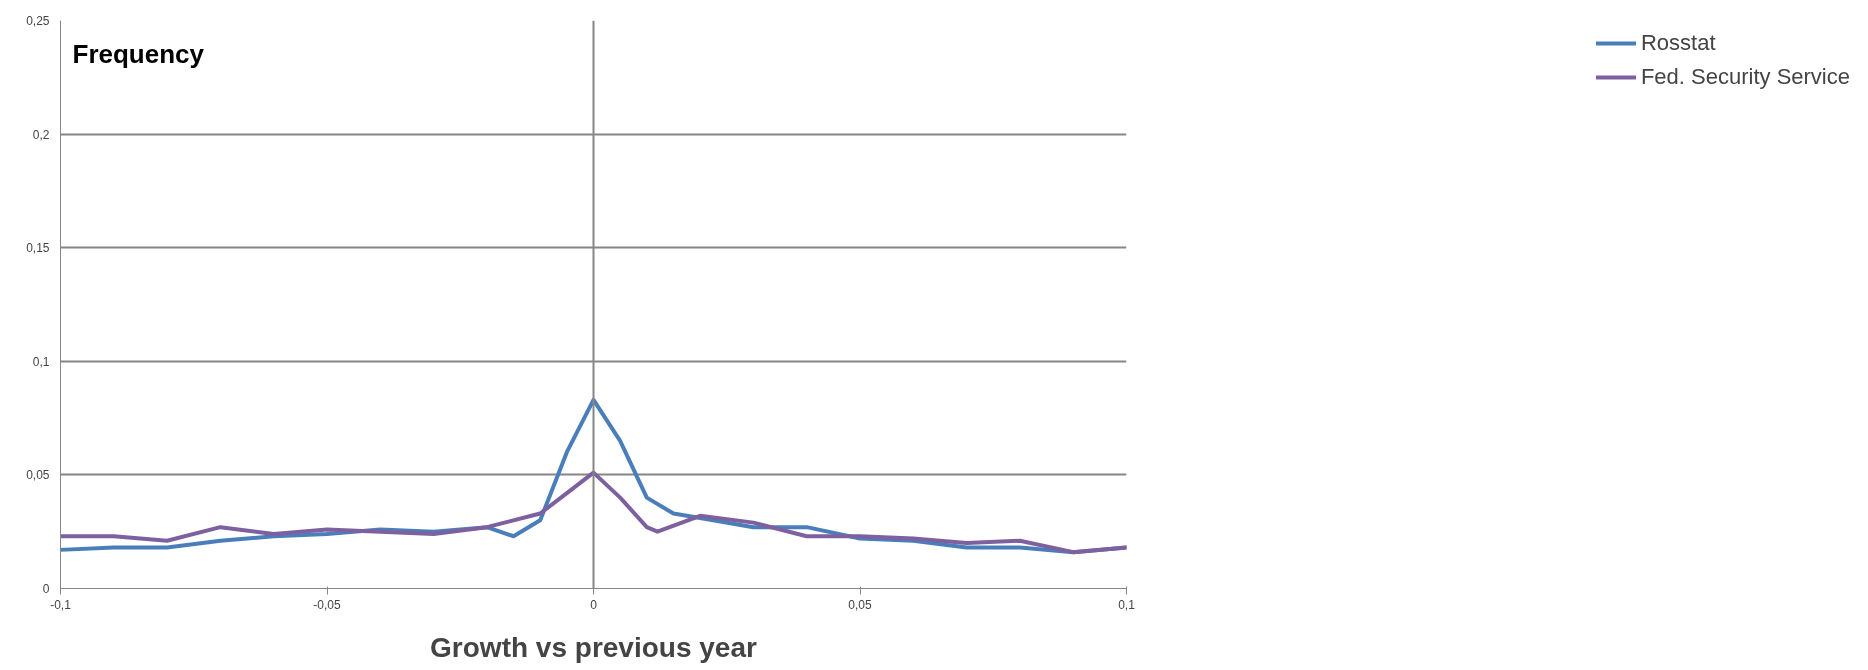 The width and height of the screenshot is (1868, 670). I want to click on x-tick-label: 0,05, so click(860, 604).